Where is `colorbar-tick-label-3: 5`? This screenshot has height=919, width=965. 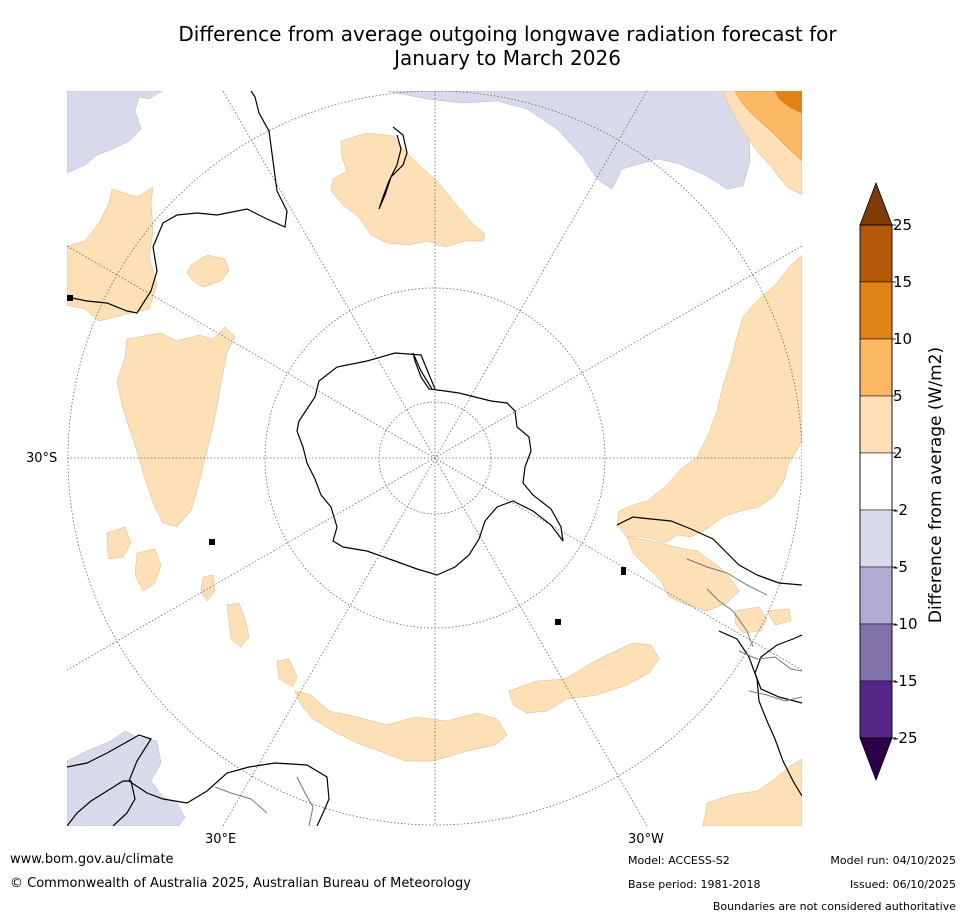 colorbar-tick-label-3: 5 is located at coordinates (898, 396).